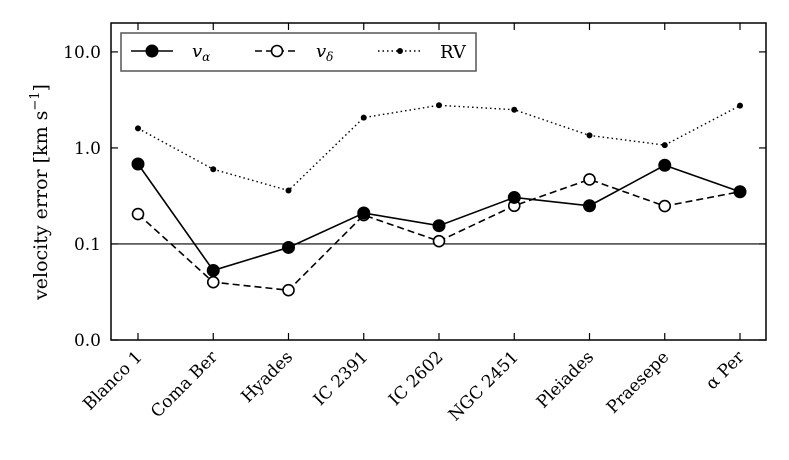  I want to click on x-tick-label-6: Pleiades, so click(565, 379).